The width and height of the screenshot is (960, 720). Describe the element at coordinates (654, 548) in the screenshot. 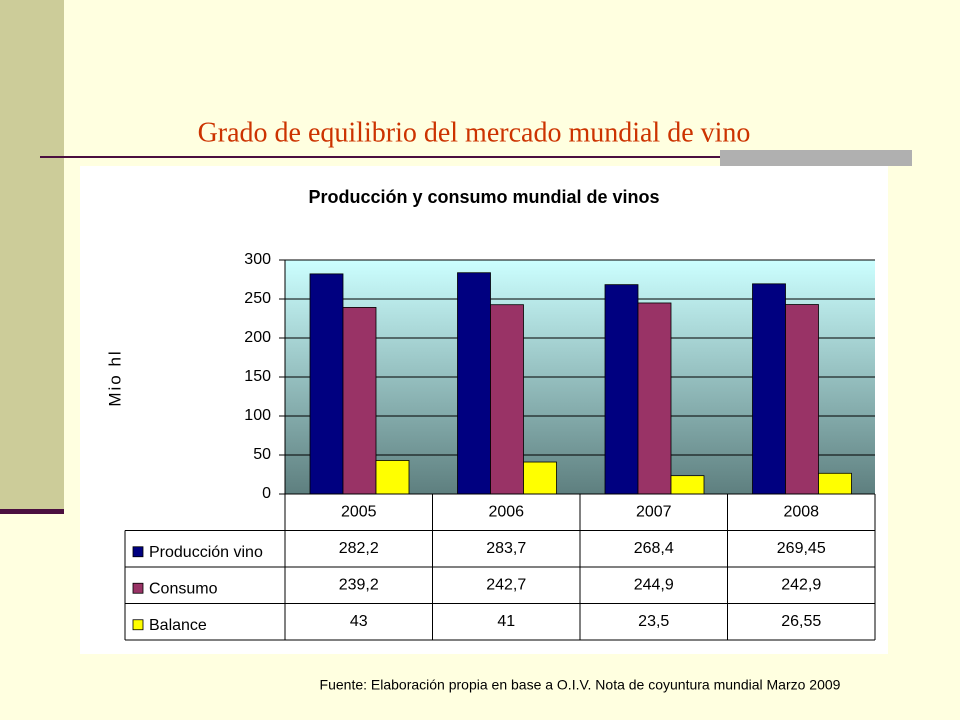

I see `table-value: 268,4` at that location.